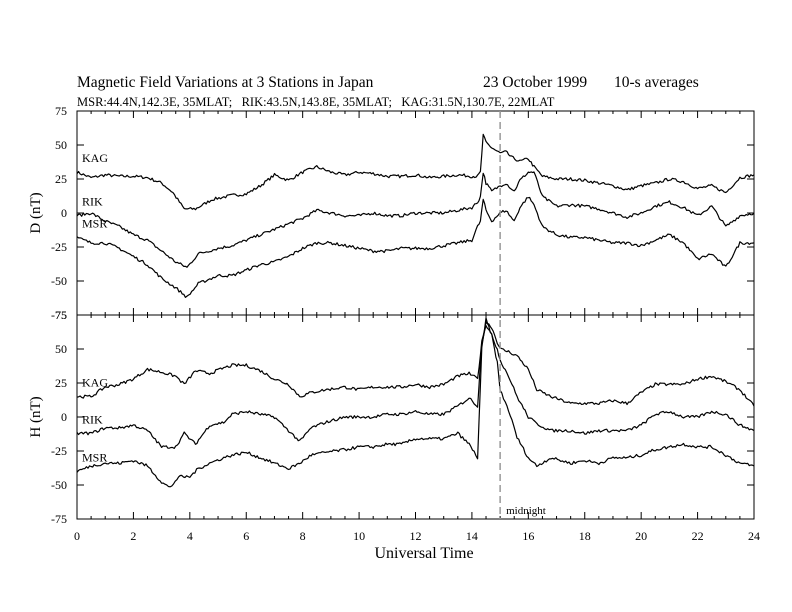 This screenshot has width=792, height=612. I want to click on chart-date: 23 October 1999, so click(535, 82).